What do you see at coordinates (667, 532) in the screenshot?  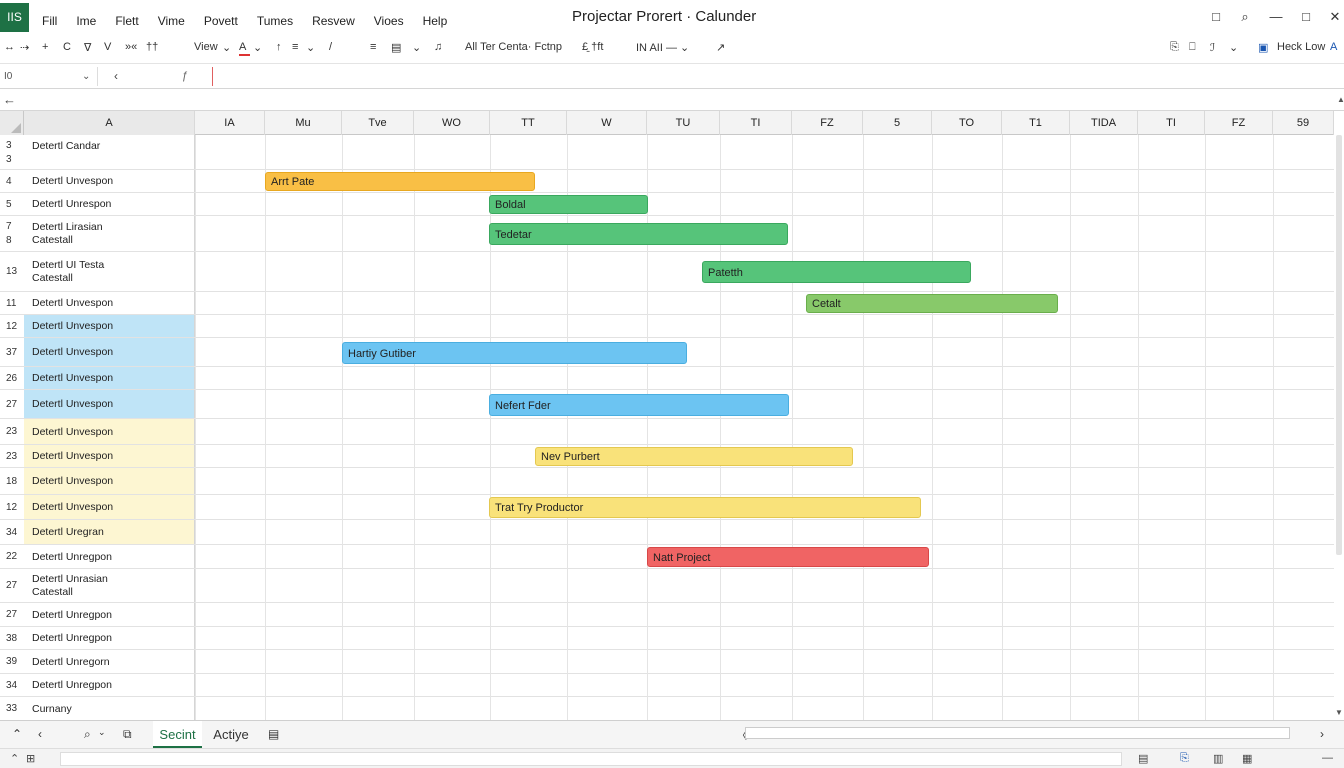 I see `table-row: 34 Detertl Uregran` at bounding box center [667, 532].